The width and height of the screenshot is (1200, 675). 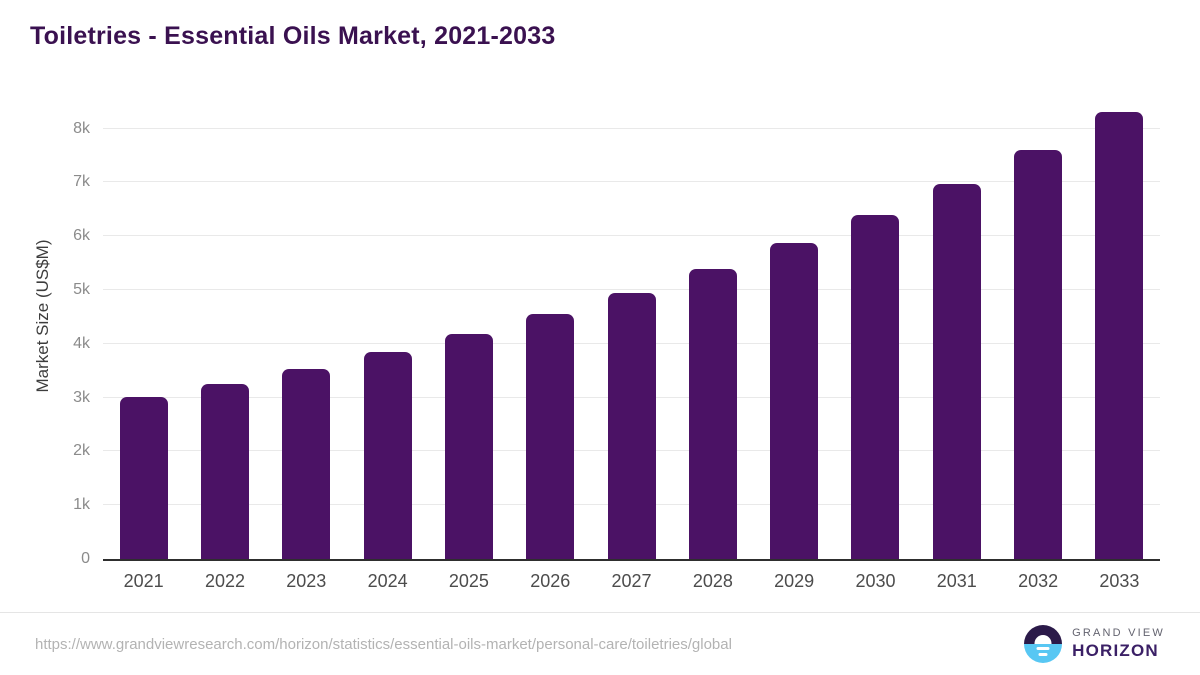 What do you see at coordinates (81, 128) in the screenshot?
I see `y-tick-8k: 8k` at bounding box center [81, 128].